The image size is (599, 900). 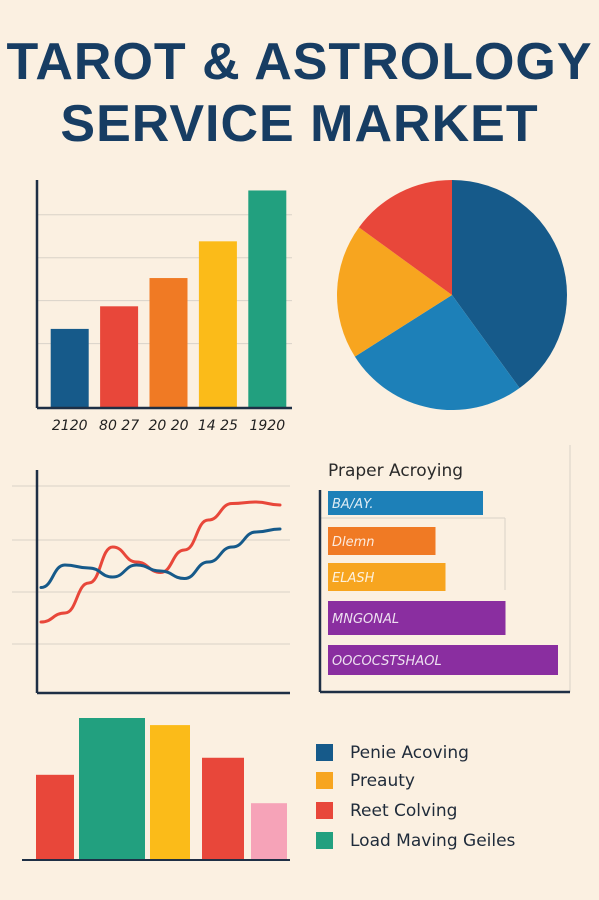 What do you see at coordinates (353, 542) in the screenshot?
I see `category-label: Dlemn` at bounding box center [353, 542].